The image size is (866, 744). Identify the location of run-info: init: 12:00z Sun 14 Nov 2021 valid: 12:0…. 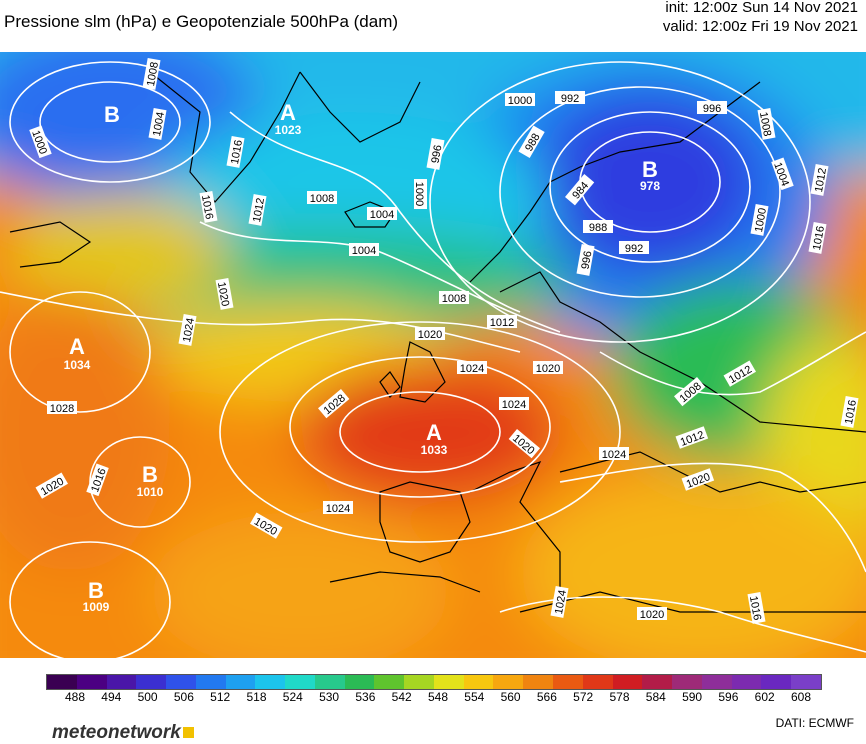
(760, 18).